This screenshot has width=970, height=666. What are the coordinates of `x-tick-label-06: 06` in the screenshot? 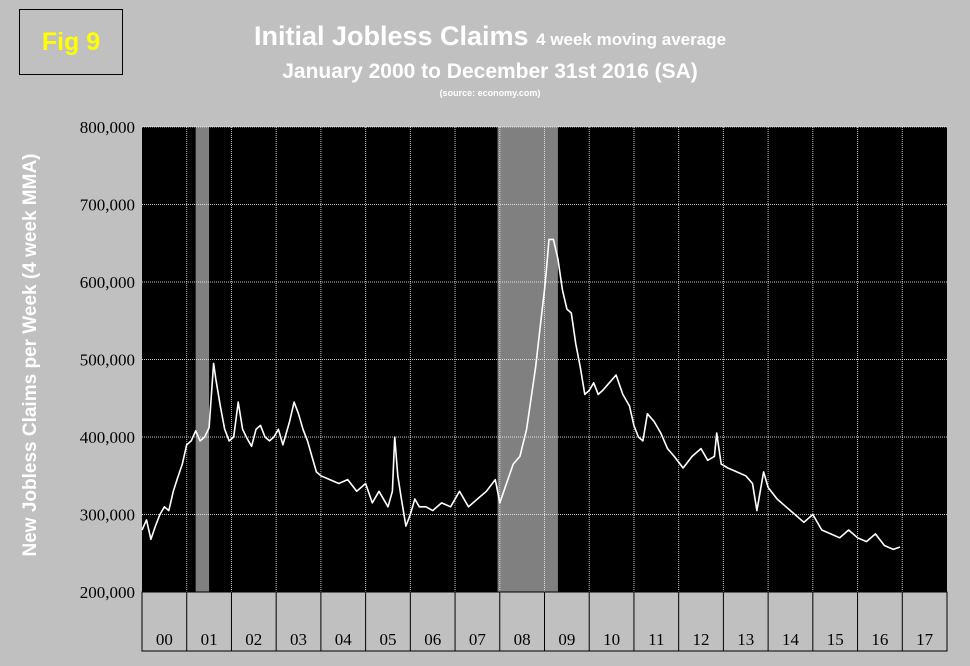 It's located at (432, 639).